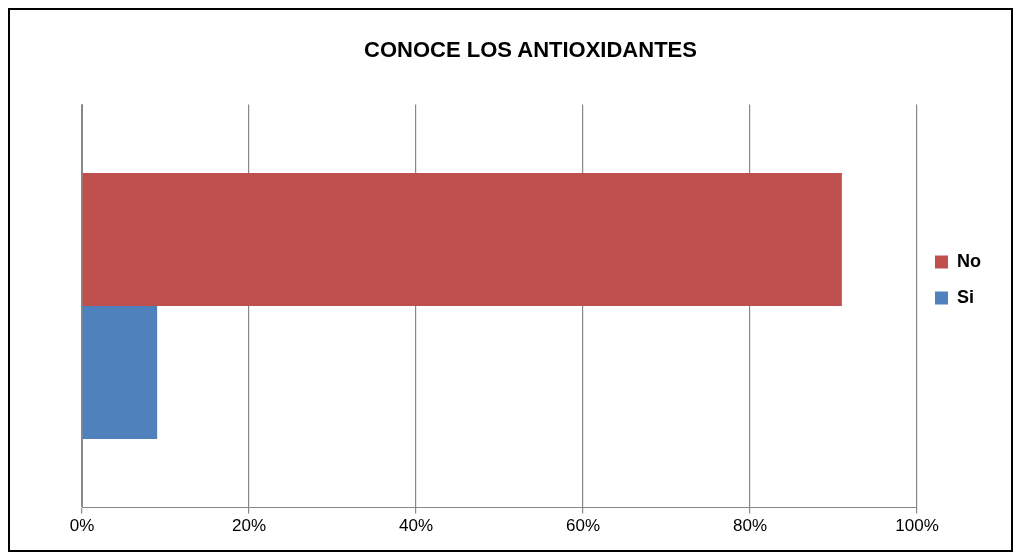  I want to click on x-tick-label: 100%, so click(917, 526).